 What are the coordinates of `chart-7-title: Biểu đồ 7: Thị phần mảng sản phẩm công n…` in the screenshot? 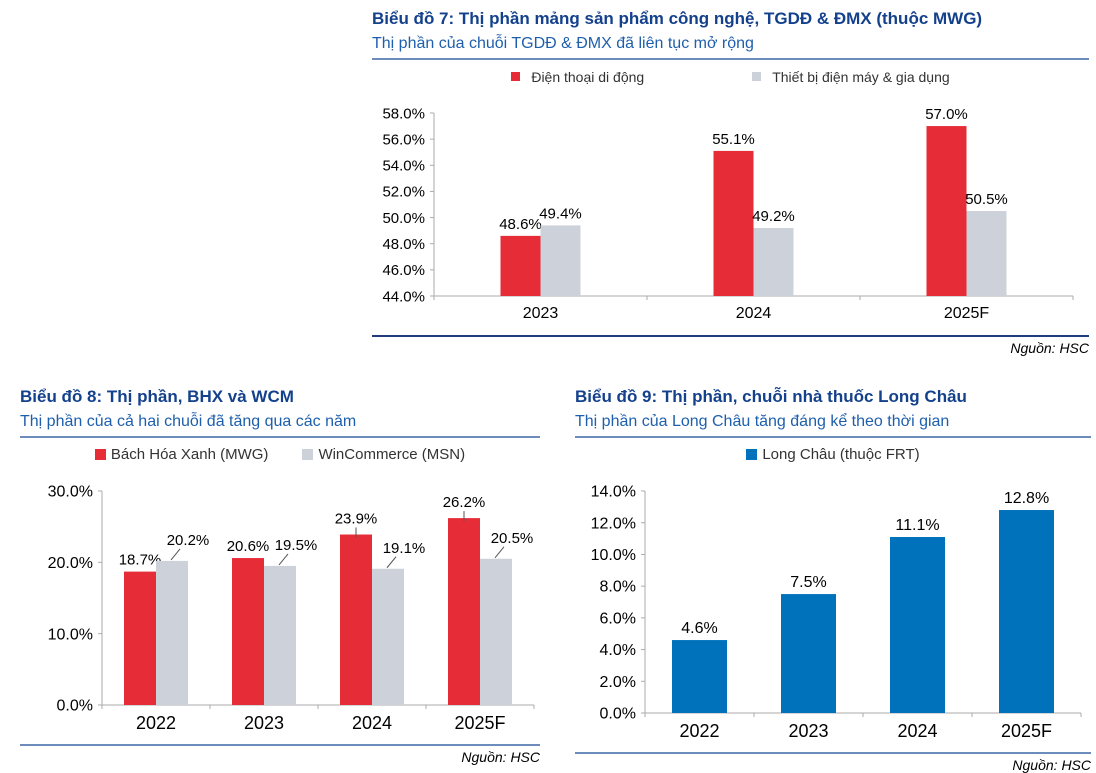 It's located at (677, 18).